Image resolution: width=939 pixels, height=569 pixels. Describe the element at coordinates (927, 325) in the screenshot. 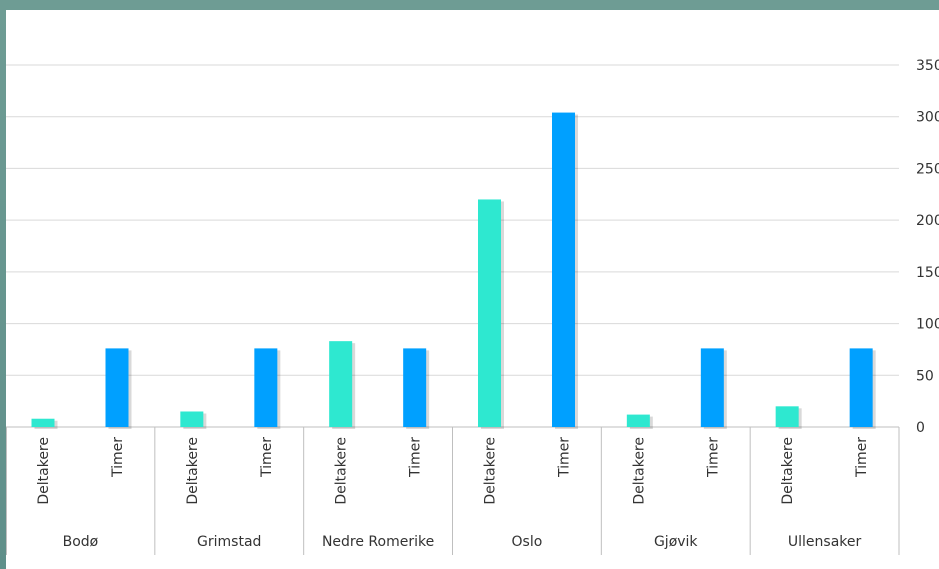

I see `y-tick-label: 100` at that location.